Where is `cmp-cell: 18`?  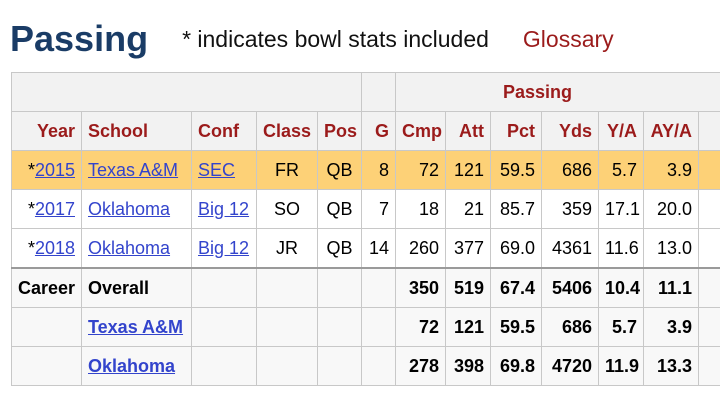
cmp-cell: 18 is located at coordinates (421, 209).